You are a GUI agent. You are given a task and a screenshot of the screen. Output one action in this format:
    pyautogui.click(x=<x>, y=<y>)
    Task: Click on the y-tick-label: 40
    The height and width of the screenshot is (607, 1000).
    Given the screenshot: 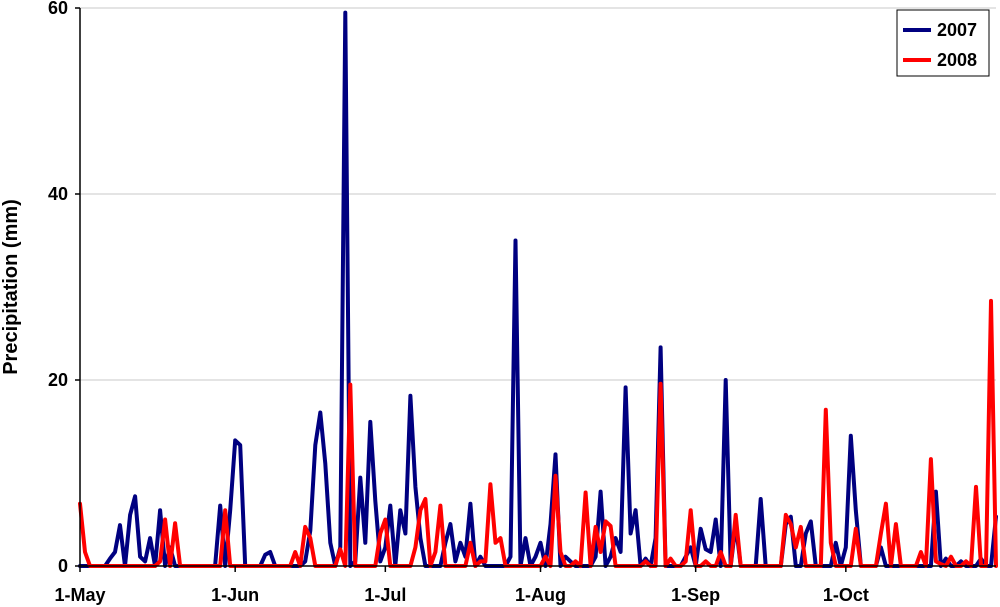 What is the action you would take?
    pyautogui.click(x=58, y=194)
    